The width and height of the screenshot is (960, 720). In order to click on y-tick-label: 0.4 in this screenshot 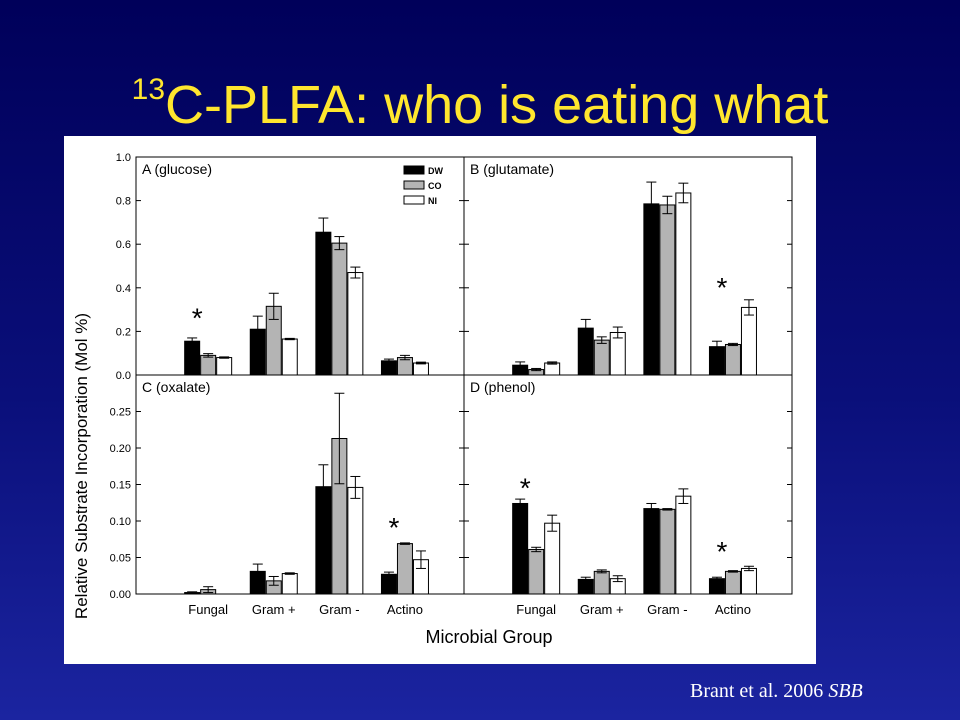, I will do `click(123, 289)`.